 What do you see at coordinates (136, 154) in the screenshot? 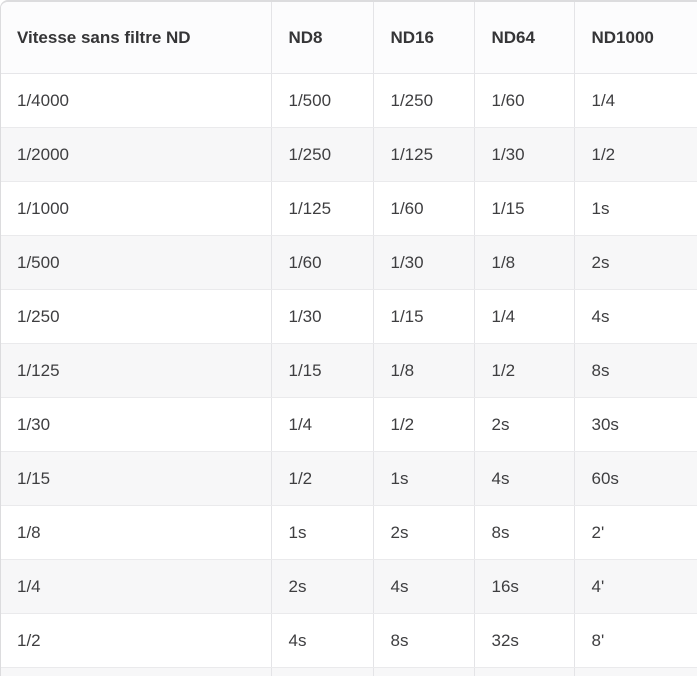
I see `row-label-cell: 1/2000` at bounding box center [136, 154].